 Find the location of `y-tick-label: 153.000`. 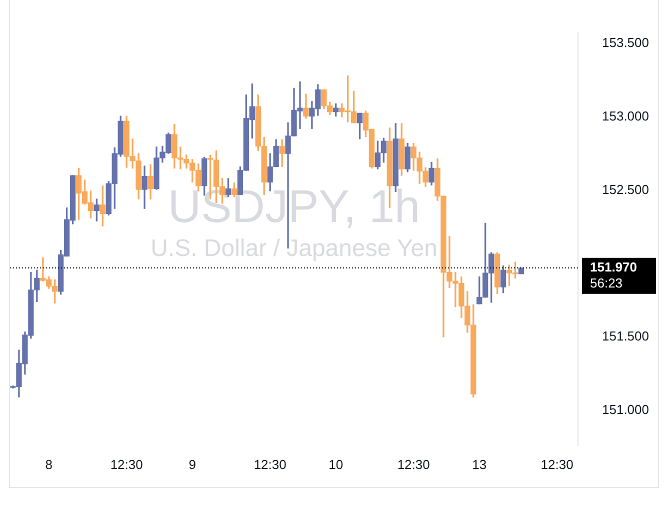

y-tick-label: 153.000 is located at coordinates (625, 116).